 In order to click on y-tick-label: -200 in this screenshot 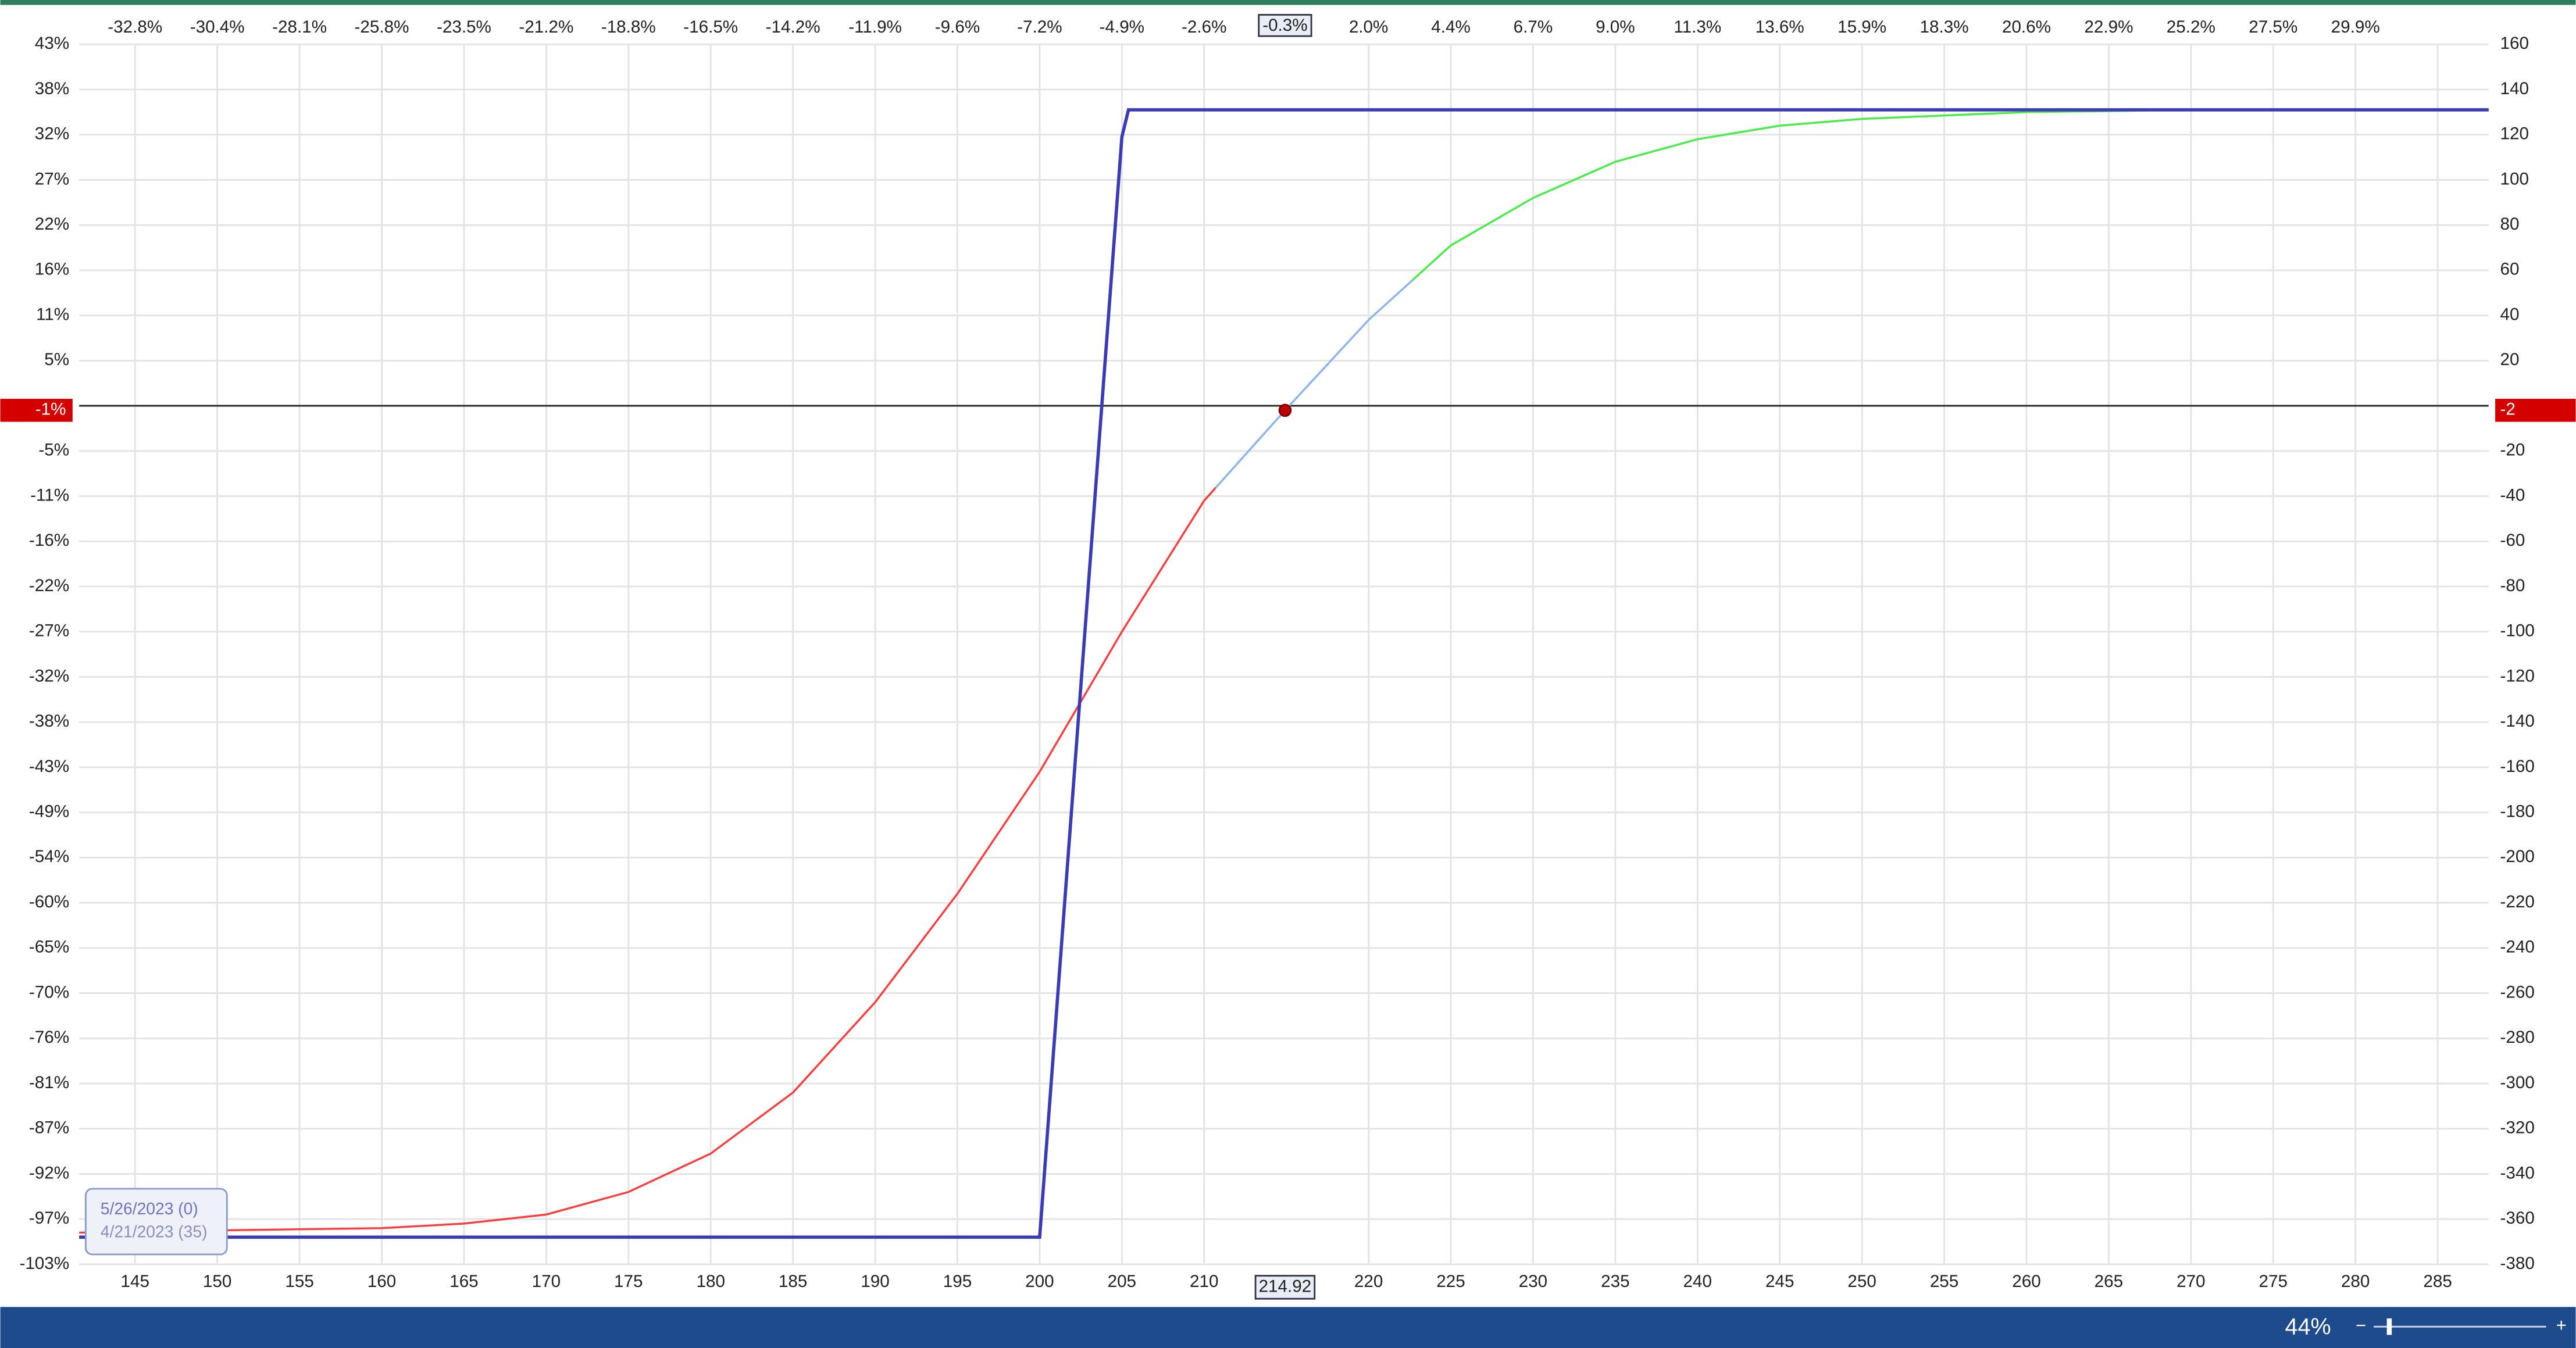, I will do `click(2518, 857)`.